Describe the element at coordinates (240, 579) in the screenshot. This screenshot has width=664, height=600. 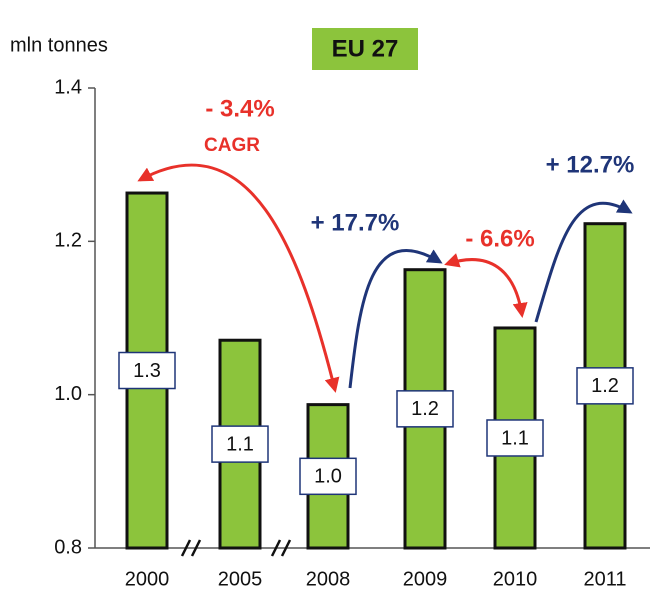
I see `x-tick-label: 2005` at that location.